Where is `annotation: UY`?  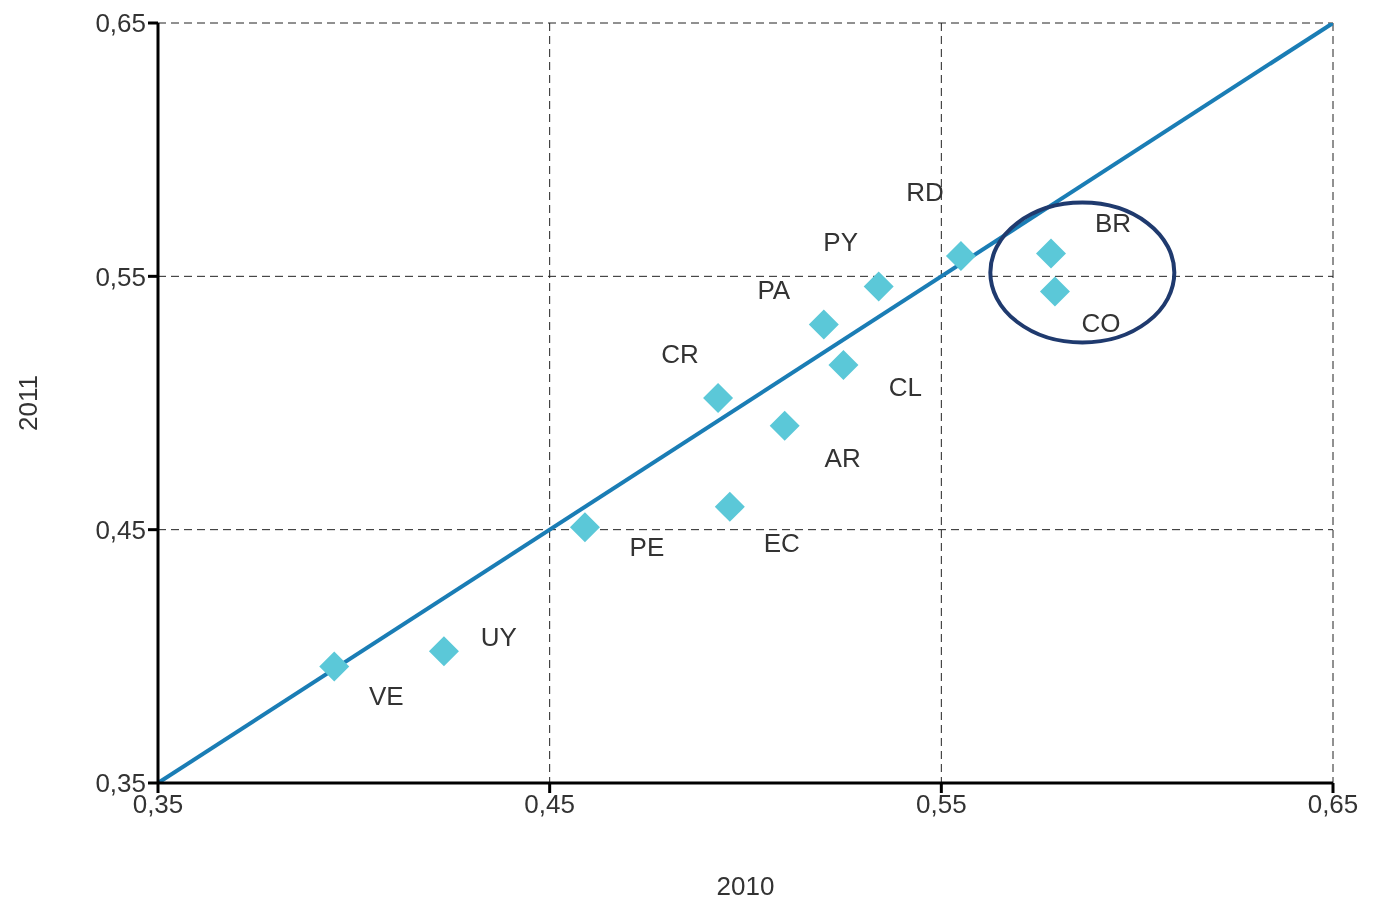
annotation: UY is located at coordinates (498, 637).